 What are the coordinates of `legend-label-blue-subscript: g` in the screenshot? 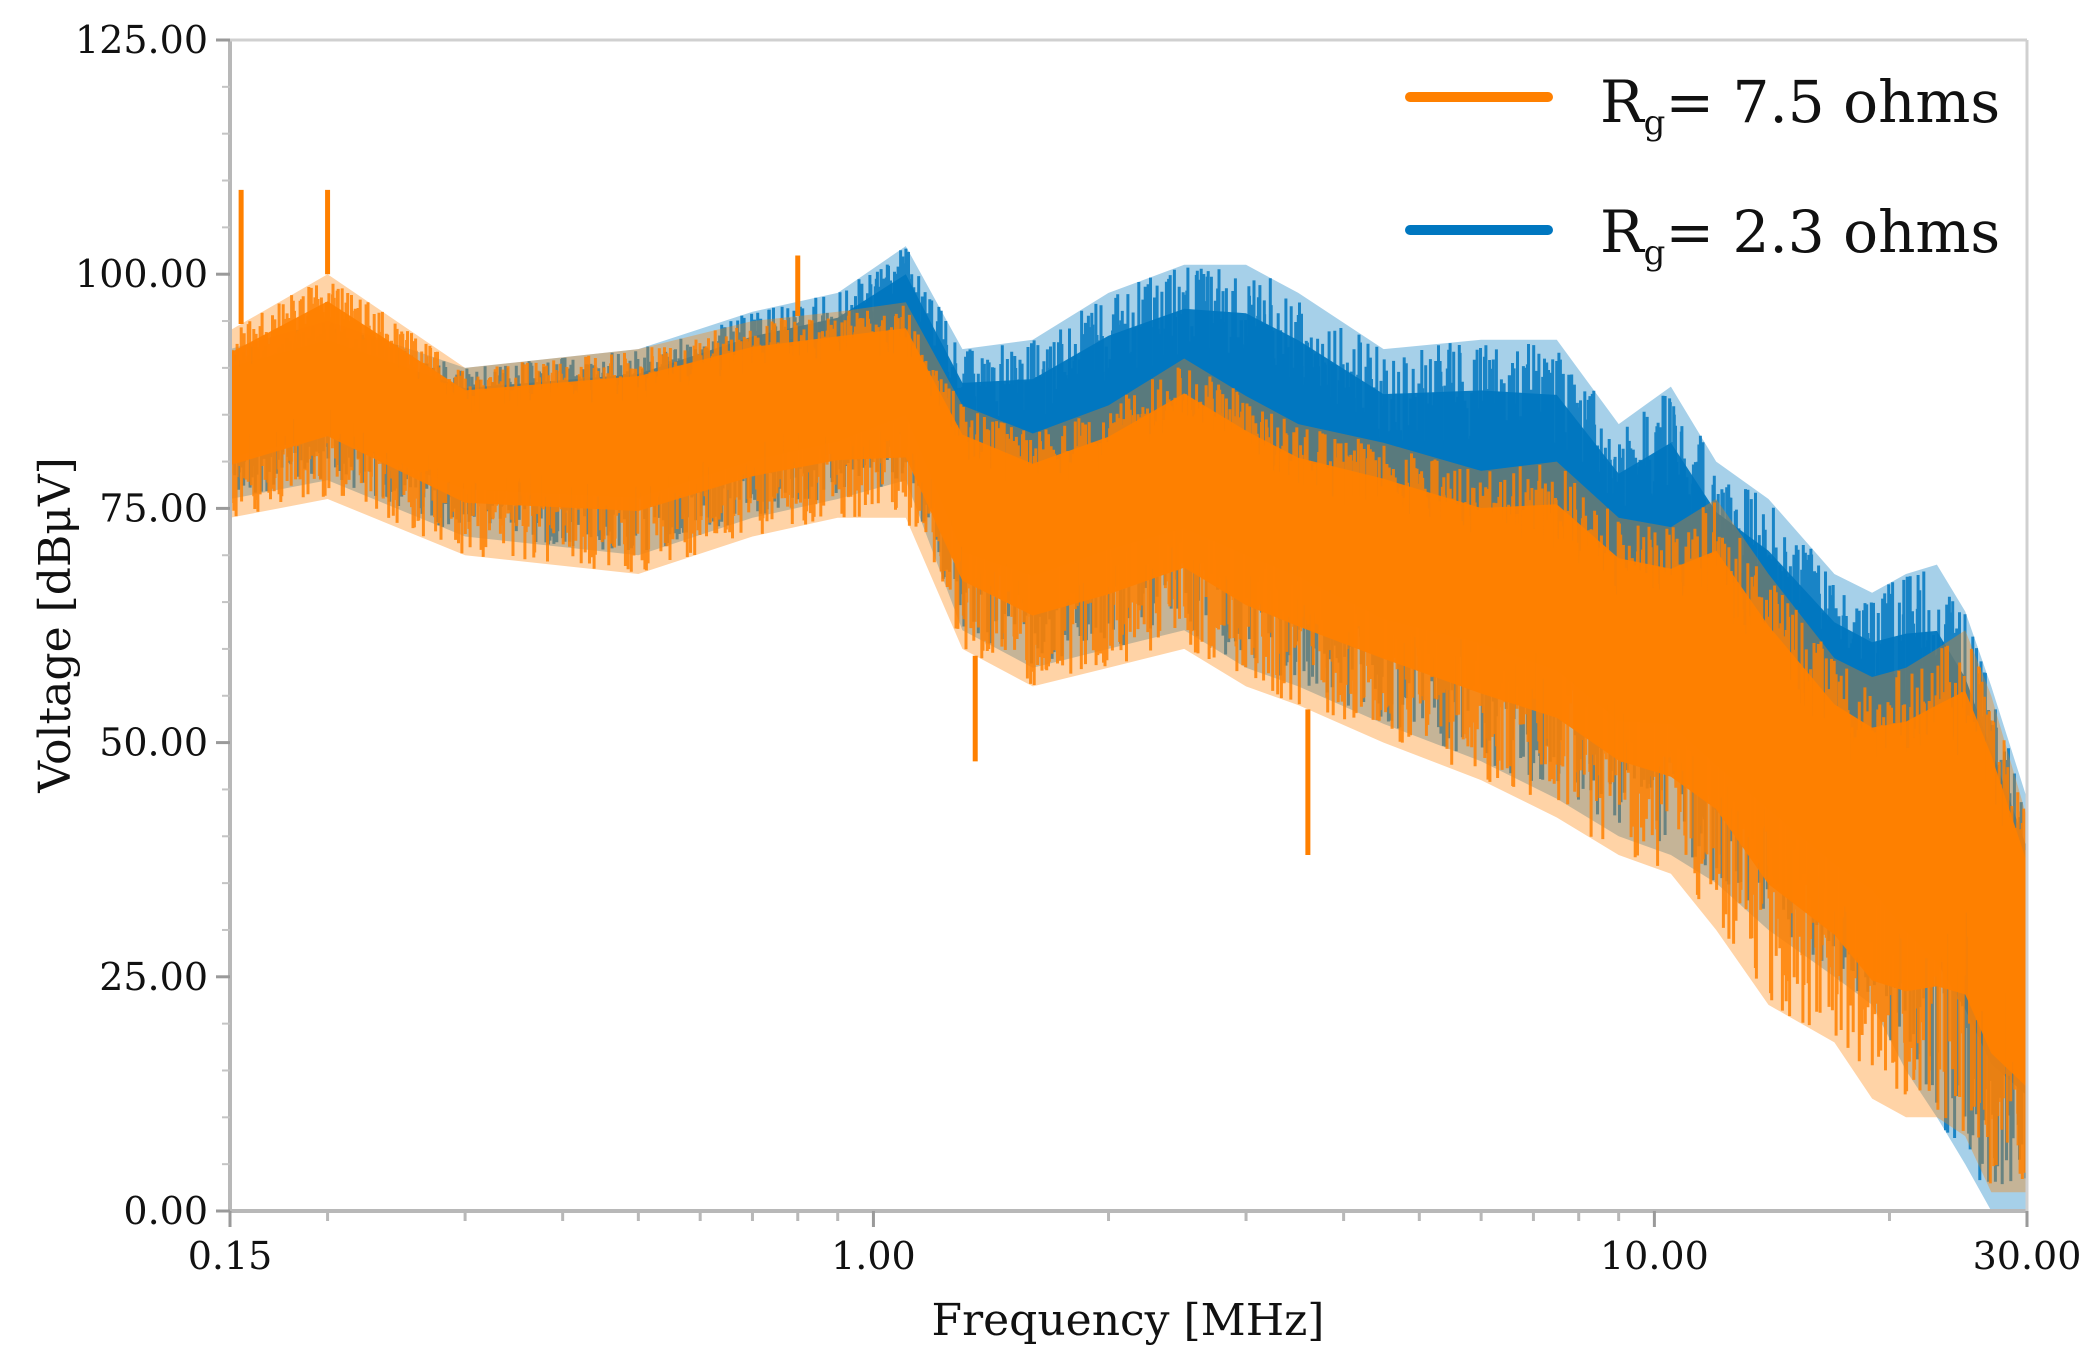 It's located at (1655, 253).